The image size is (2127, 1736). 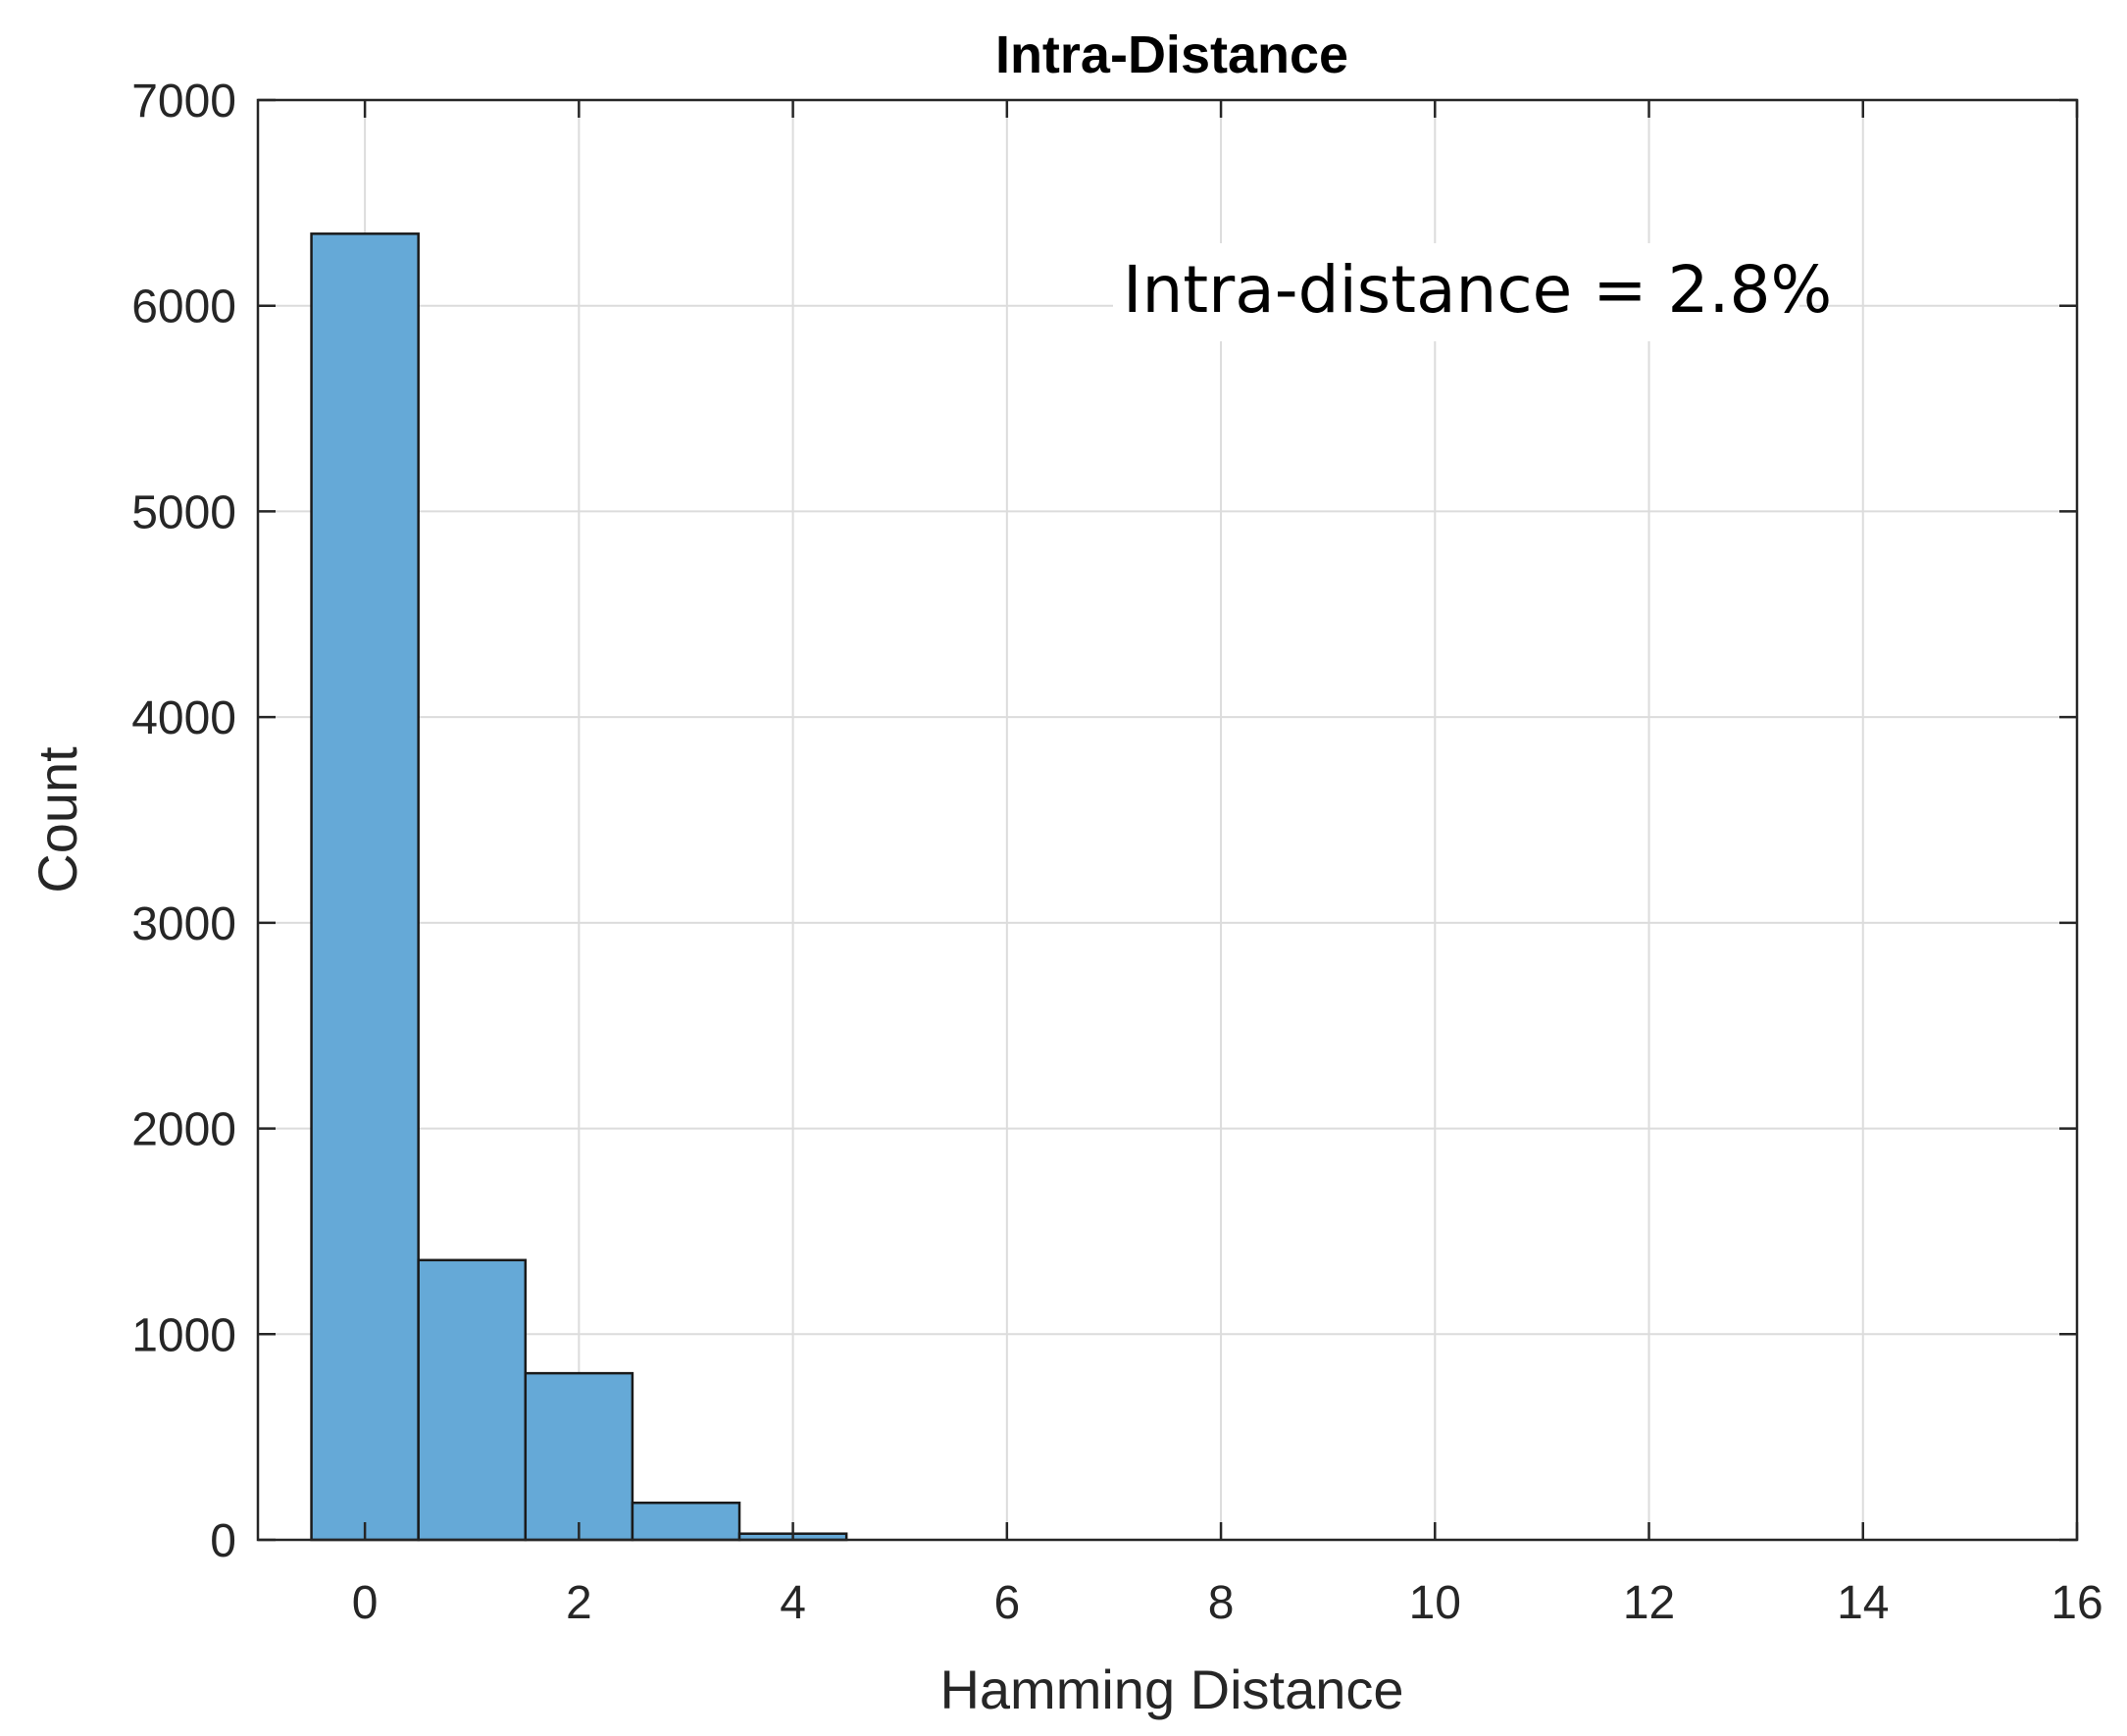 What do you see at coordinates (1221, 1603) in the screenshot?
I see `x-tick-label: 8` at bounding box center [1221, 1603].